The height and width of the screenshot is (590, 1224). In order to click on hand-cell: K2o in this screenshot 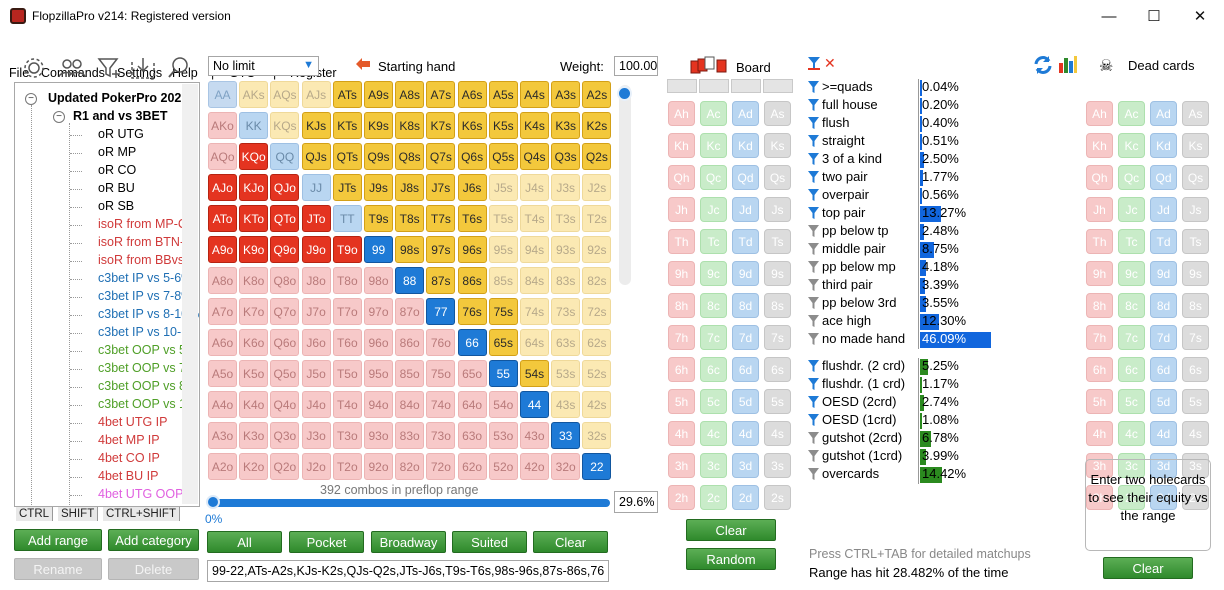, I will do `click(254, 466)`.